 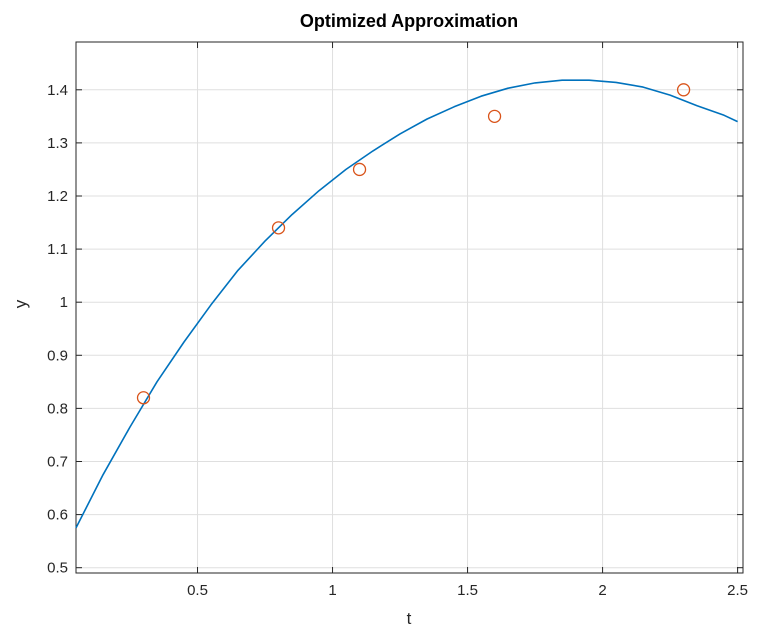 What do you see at coordinates (737, 590) in the screenshot?
I see `x-tick-label: 2.5` at bounding box center [737, 590].